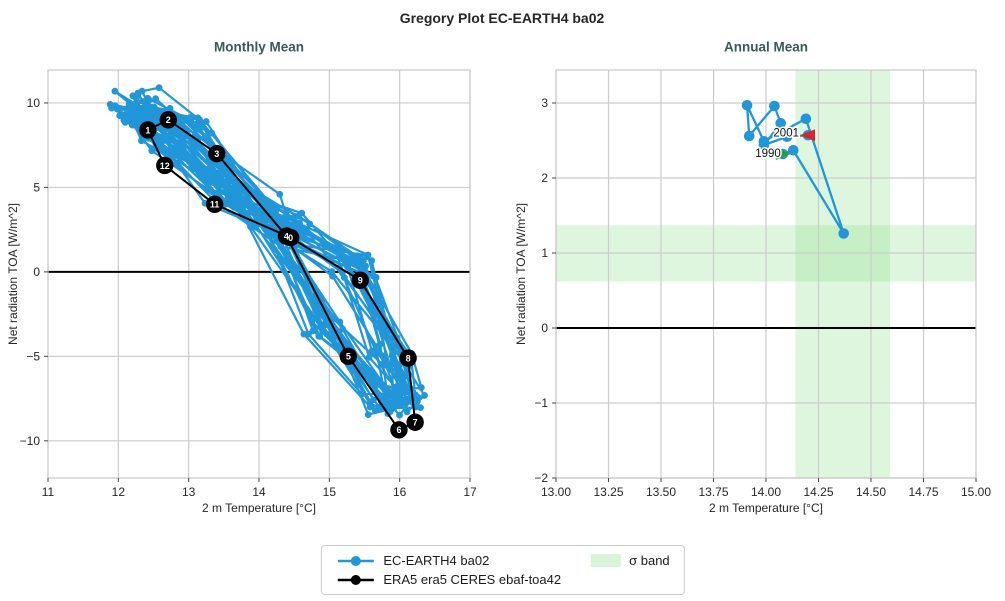 Image resolution: width=1005 pixels, height=601 pixels. What do you see at coordinates (768, 154) in the screenshot?
I see `year-annotation-label: 1990` at bounding box center [768, 154].